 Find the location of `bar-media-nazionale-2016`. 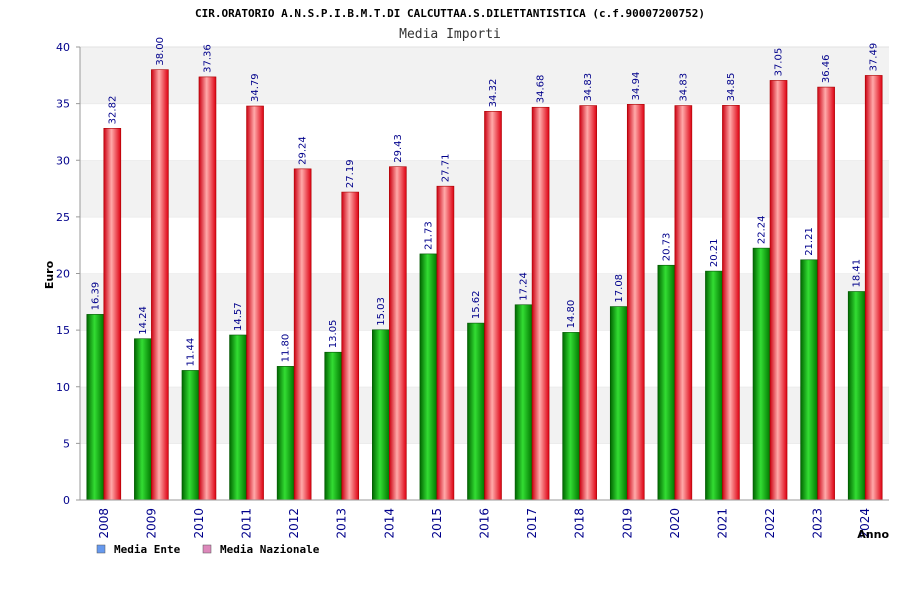

bar-media-nazionale-2016 is located at coordinates (493, 306).